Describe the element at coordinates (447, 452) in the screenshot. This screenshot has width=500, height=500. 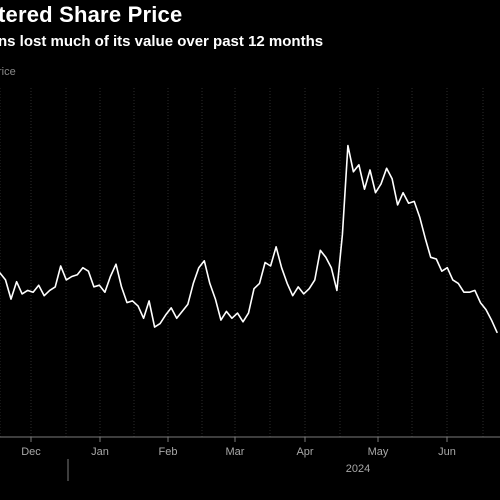
I see `x-tick-label-jun: Jun` at that location.